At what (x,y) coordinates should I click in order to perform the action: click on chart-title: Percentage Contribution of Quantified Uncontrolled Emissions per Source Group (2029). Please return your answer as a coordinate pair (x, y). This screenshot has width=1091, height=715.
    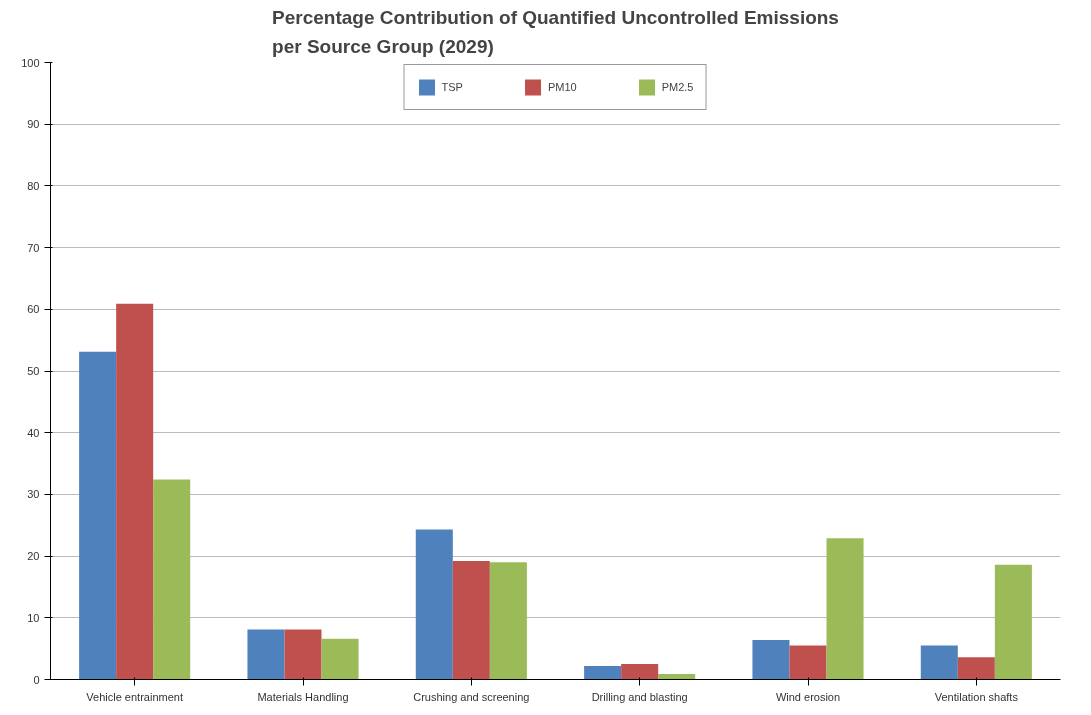
    Looking at the image, I should click on (555, 32).